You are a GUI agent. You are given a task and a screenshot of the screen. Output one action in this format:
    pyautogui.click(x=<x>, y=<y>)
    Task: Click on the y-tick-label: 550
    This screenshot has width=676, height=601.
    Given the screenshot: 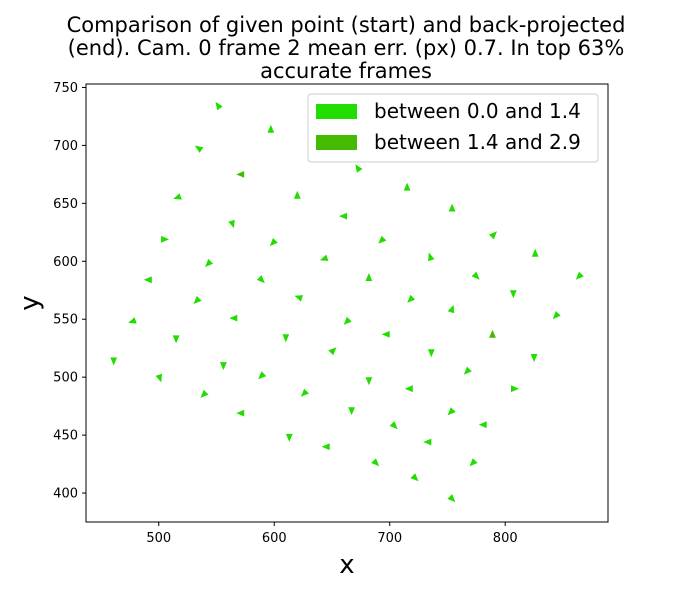 What is the action you would take?
    pyautogui.click(x=65, y=320)
    